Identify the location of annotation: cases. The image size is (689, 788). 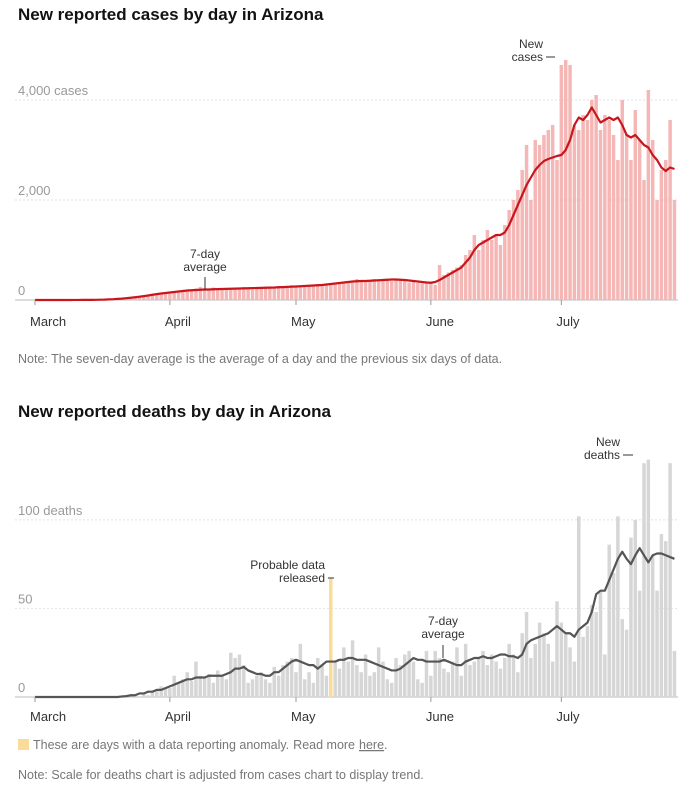
(527, 57).